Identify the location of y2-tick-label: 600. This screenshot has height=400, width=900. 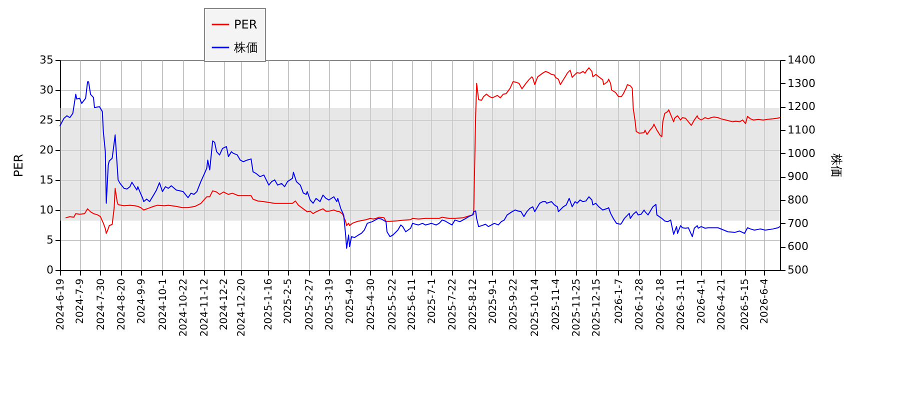
(798, 247).